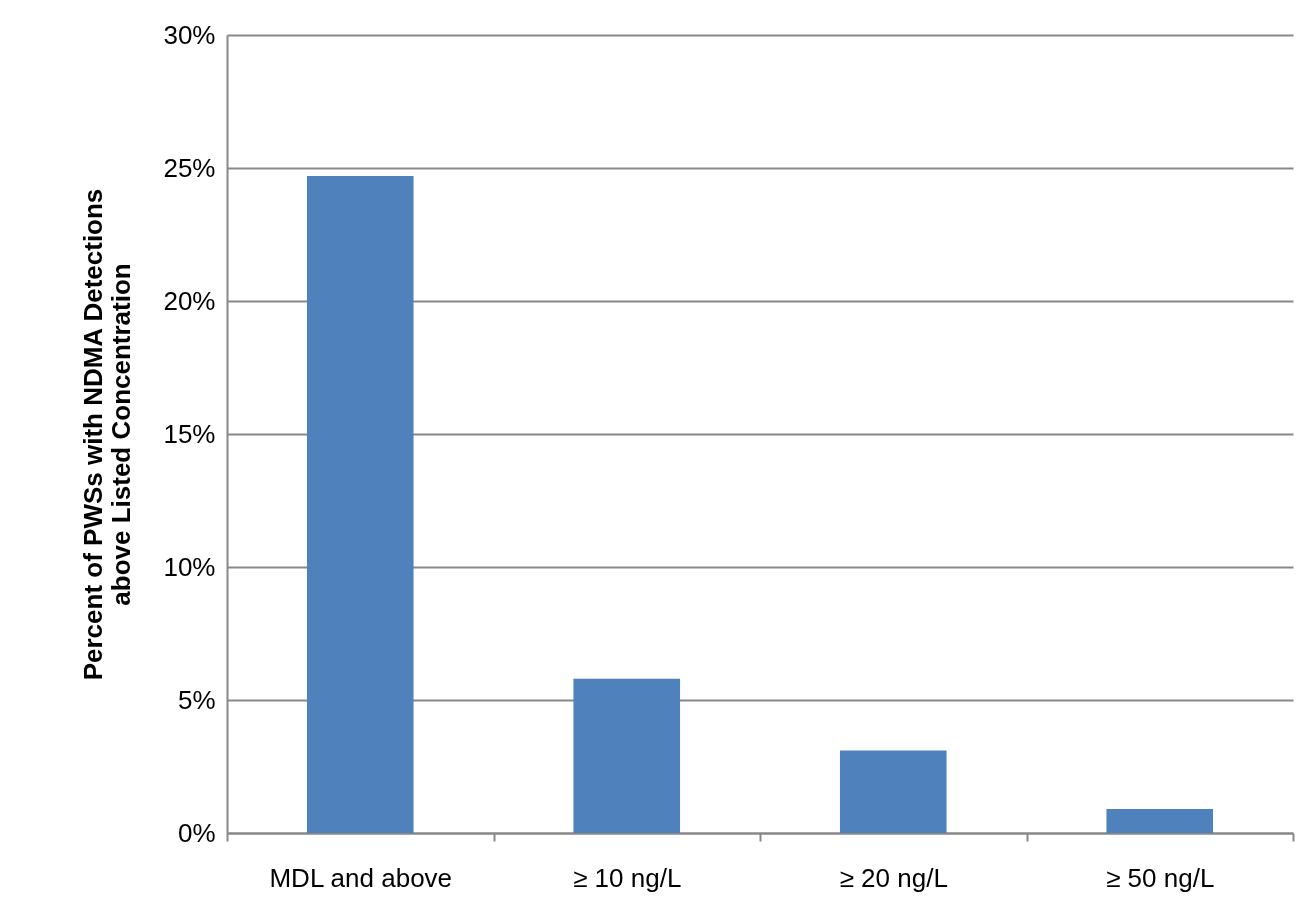 Image resolution: width=1302 pixels, height=911 pixels. I want to click on x-tick-label: ≥ 10 ng/L, so click(627, 877).